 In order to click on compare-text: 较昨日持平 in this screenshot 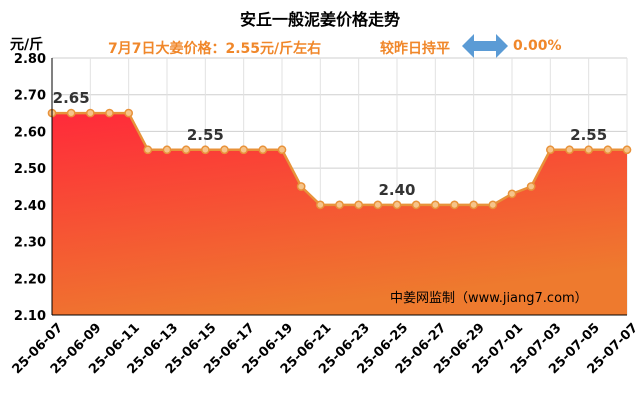, I will do `click(415, 49)`.